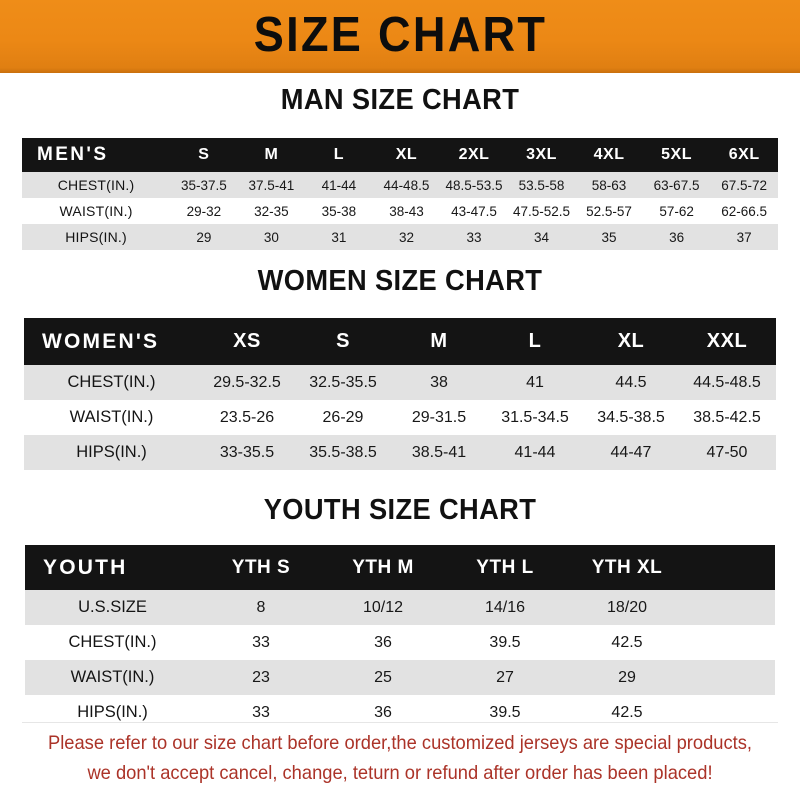 This screenshot has height=800, width=800. What do you see at coordinates (85, 567) in the screenshot?
I see `youth-corner-label: YOUTH` at bounding box center [85, 567].